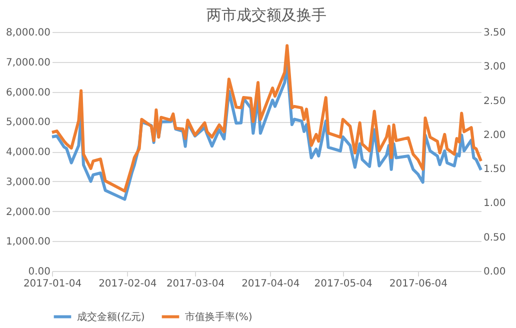  Describe the element at coordinates (495, 272) in the screenshot. I see `y2-tick-label: 0.00` at that location.